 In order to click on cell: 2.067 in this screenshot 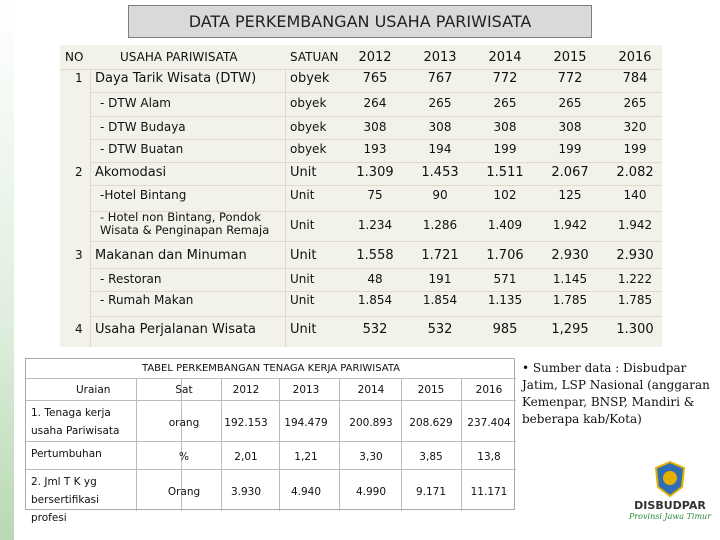, I will do `click(570, 172)`.